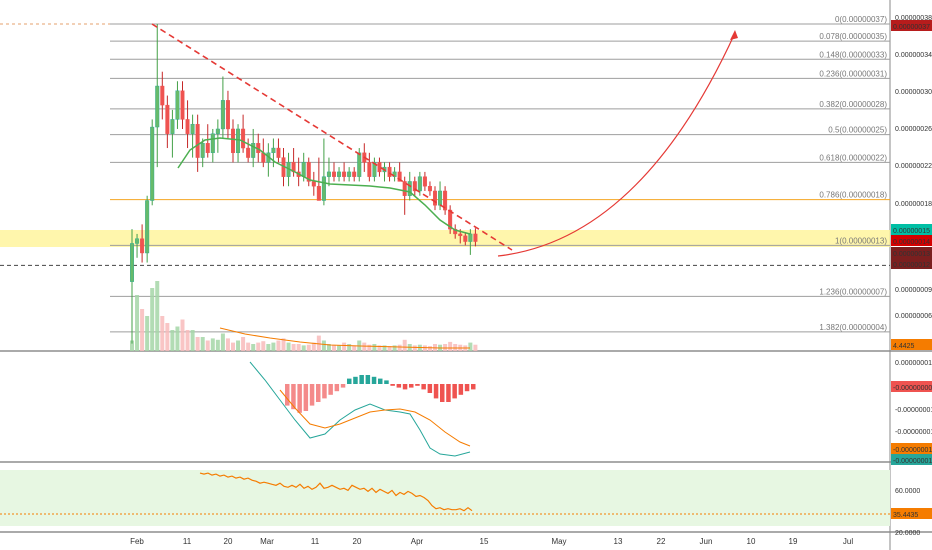 The image size is (932, 550). I want to click on volume-tag-bg, so click(911, 344).